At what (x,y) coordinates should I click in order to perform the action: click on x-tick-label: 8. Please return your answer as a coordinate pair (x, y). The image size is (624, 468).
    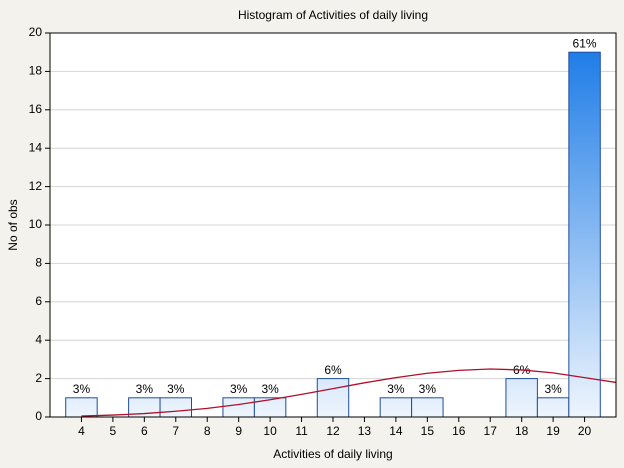
    Looking at the image, I should click on (207, 431).